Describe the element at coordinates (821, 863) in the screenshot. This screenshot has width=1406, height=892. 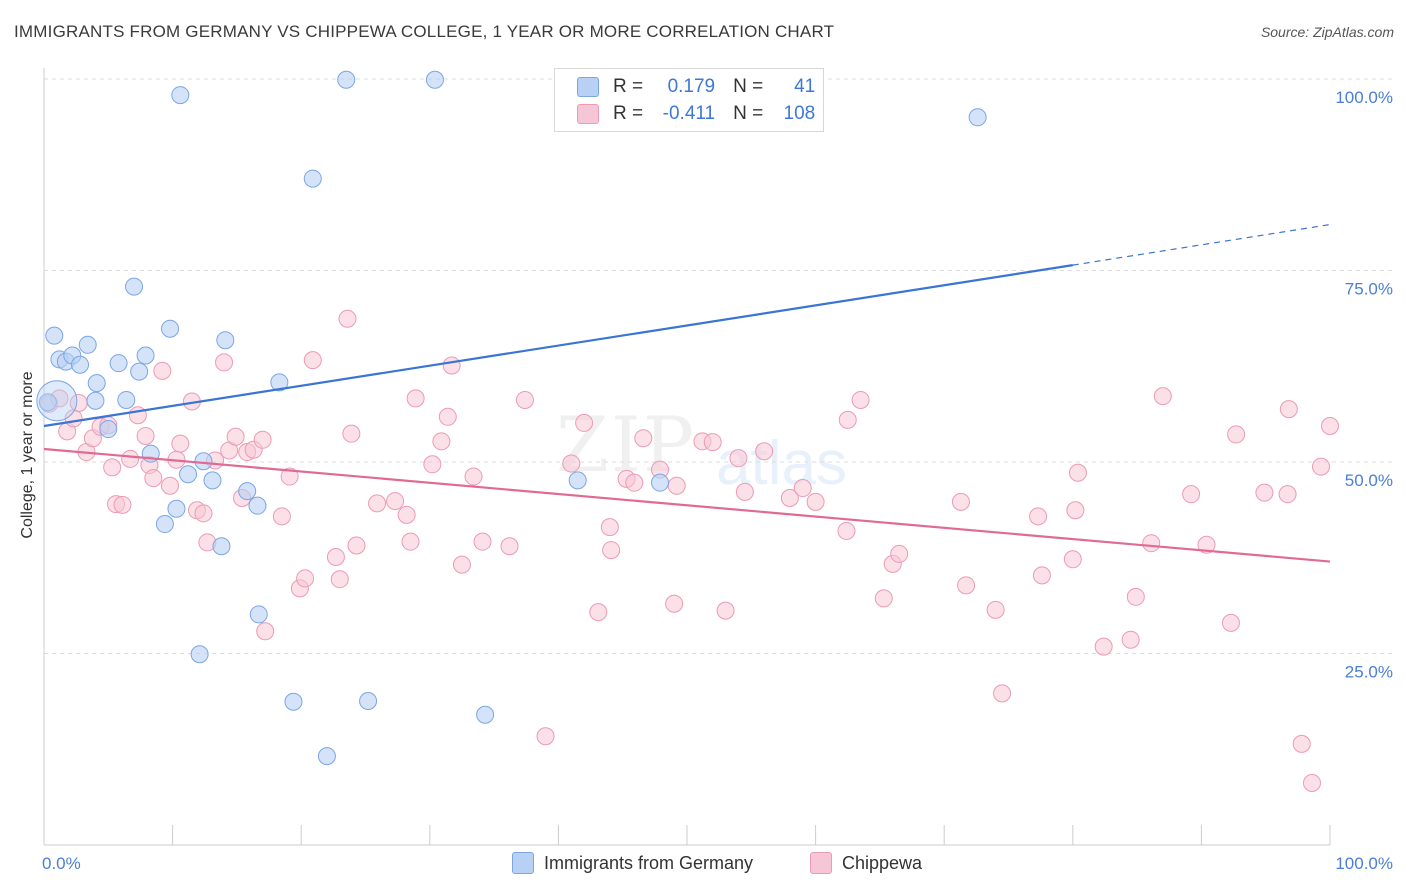
I see `swatch-chippewa` at that location.